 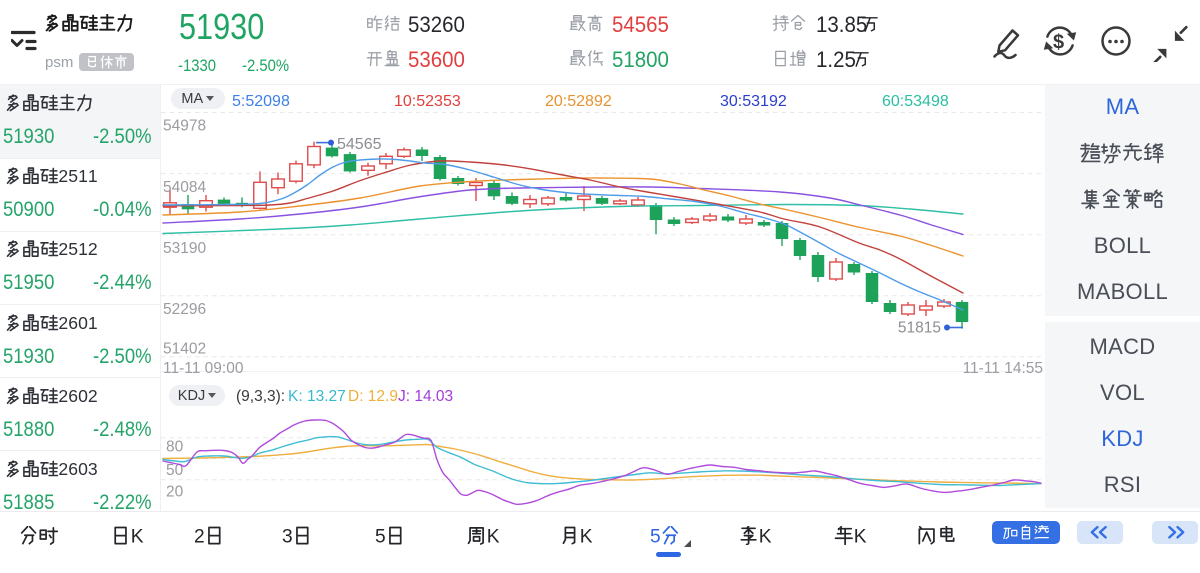 I want to click on svg-text: 53190, so click(x=184, y=248).